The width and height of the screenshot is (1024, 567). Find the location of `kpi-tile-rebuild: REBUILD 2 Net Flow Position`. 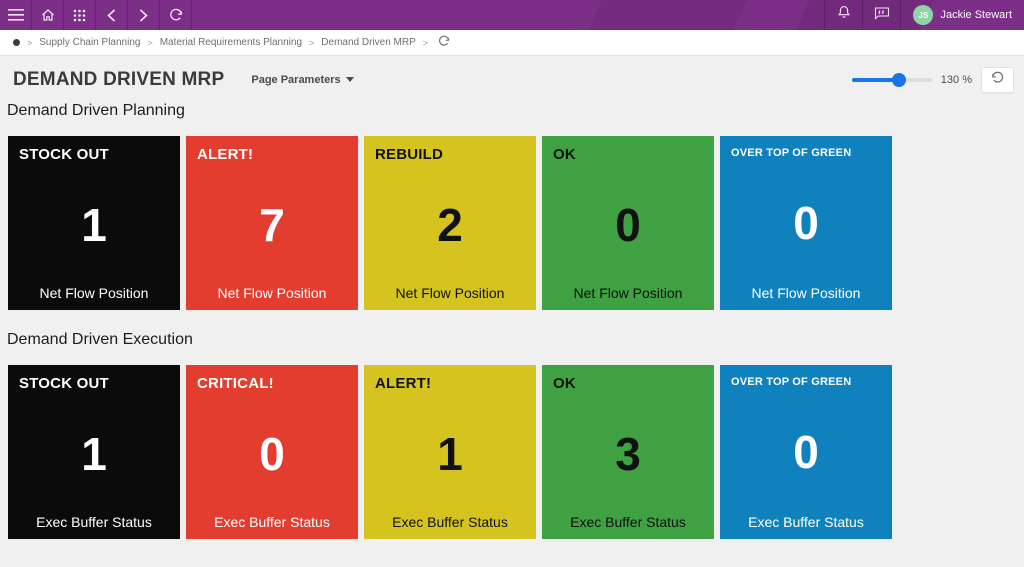

kpi-tile-rebuild: REBUILD 2 Net Flow Position is located at coordinates (450, 223).